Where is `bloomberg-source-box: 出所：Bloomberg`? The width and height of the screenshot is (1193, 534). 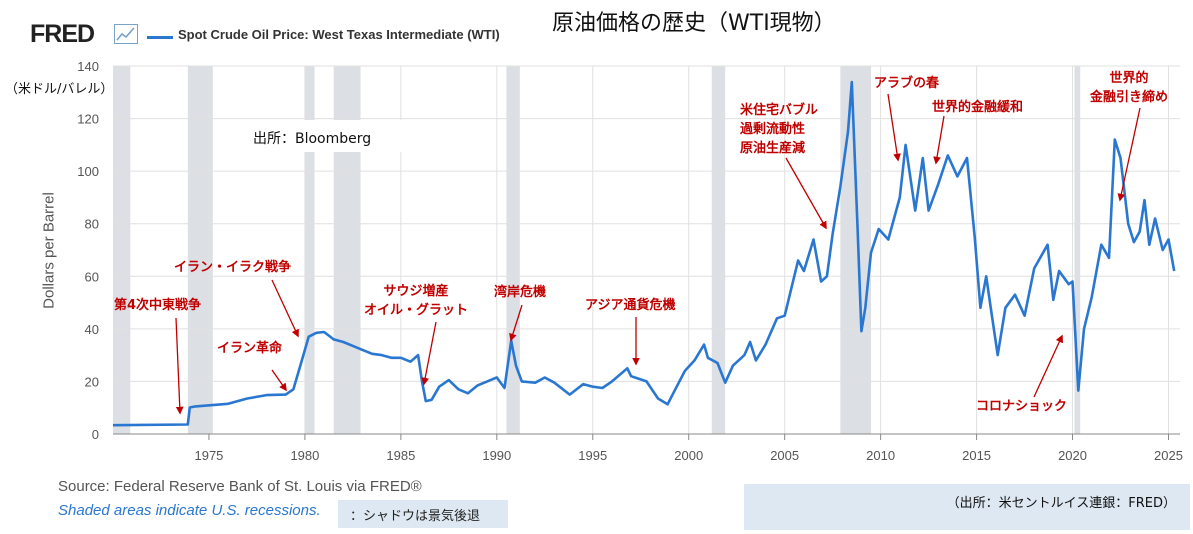 bloomberg-source-box: 出所：Bloomberg is located at coordinates (313, 136).